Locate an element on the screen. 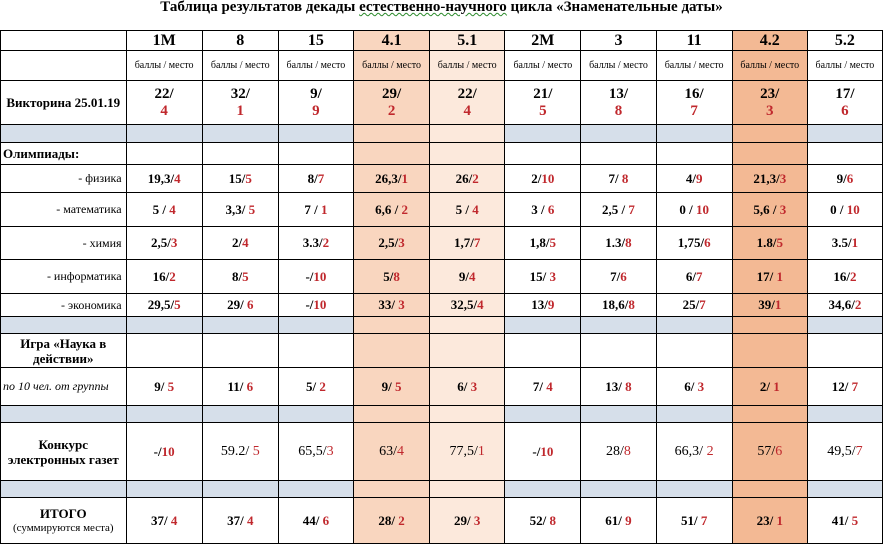  value-cell: 29/2 is located at coordinates (391, 102).